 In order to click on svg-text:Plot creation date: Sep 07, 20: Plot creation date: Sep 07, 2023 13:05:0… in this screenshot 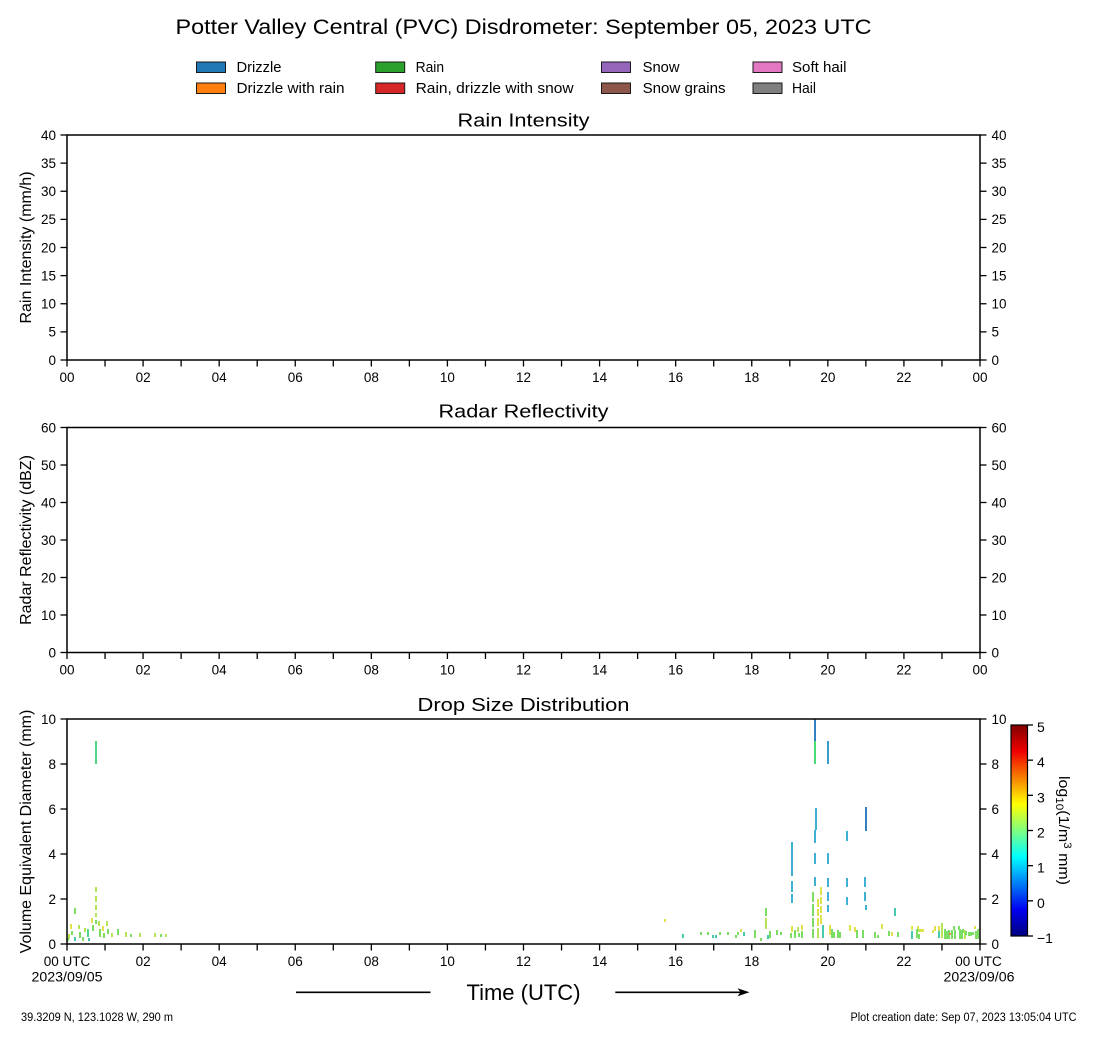, I will do `click(964, 1018)`.